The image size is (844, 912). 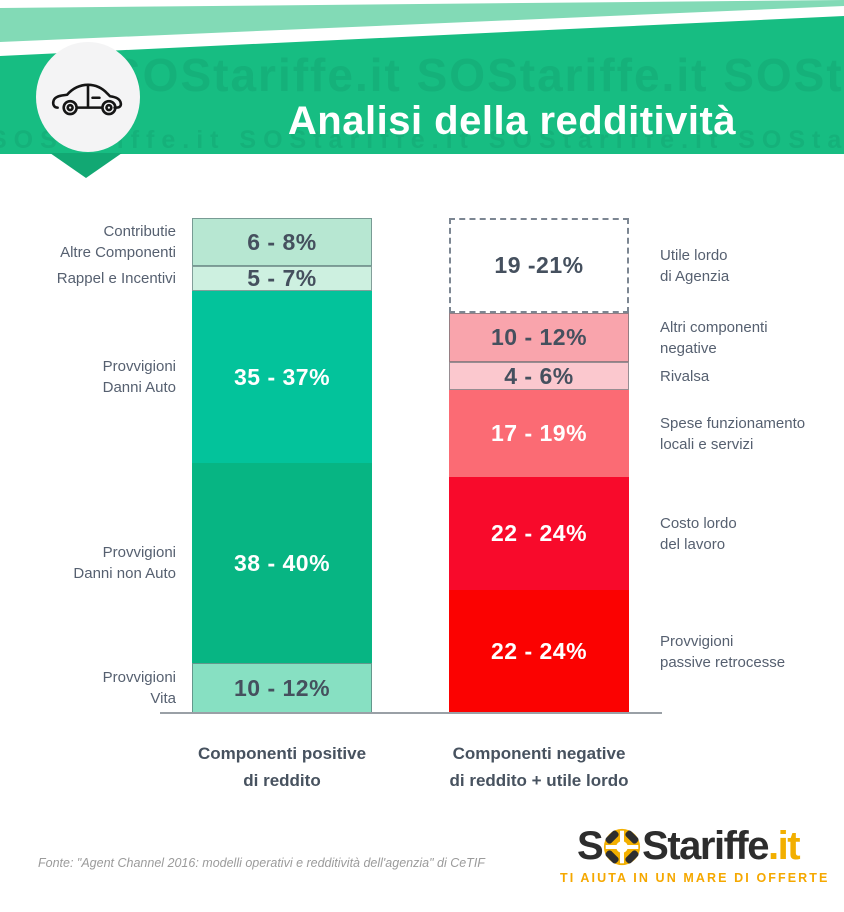 I want to click on lifebuoy-o-icon, so click(x=622, y=846).